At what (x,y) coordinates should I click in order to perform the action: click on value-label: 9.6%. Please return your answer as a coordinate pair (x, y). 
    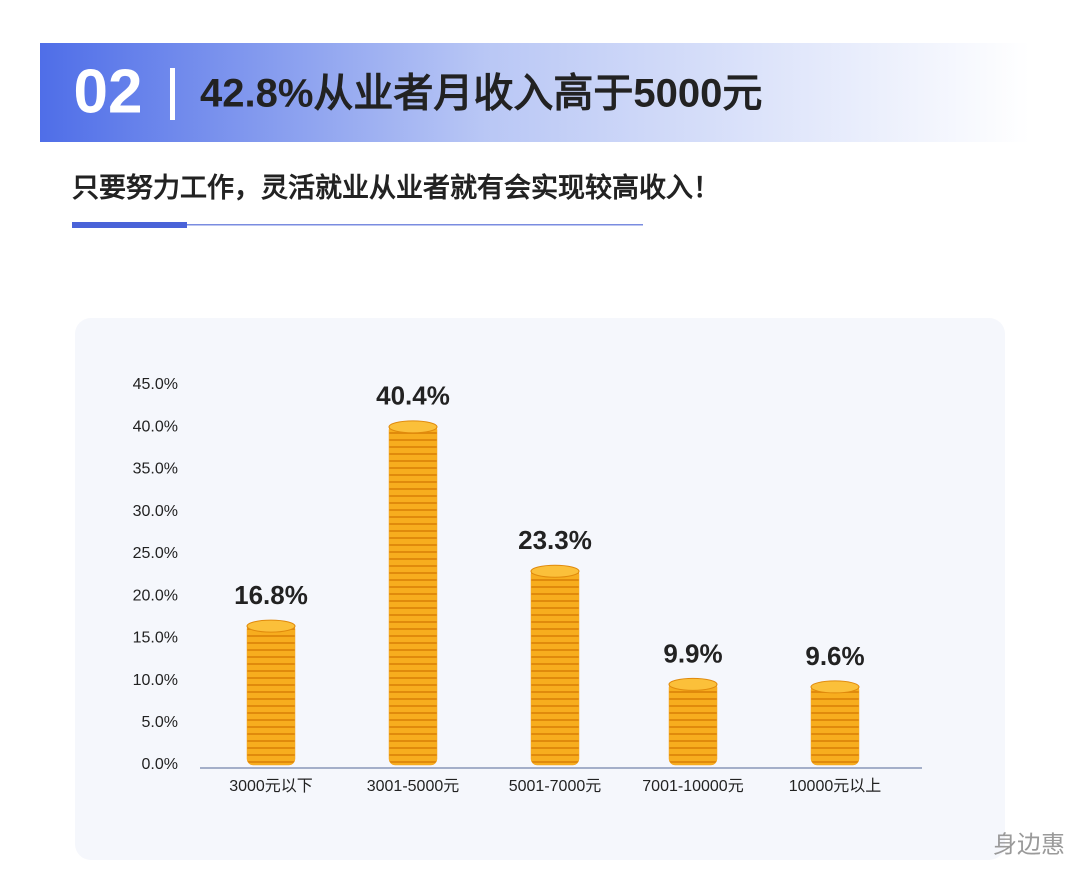
    Looking at the image, I should click on (834, 656).